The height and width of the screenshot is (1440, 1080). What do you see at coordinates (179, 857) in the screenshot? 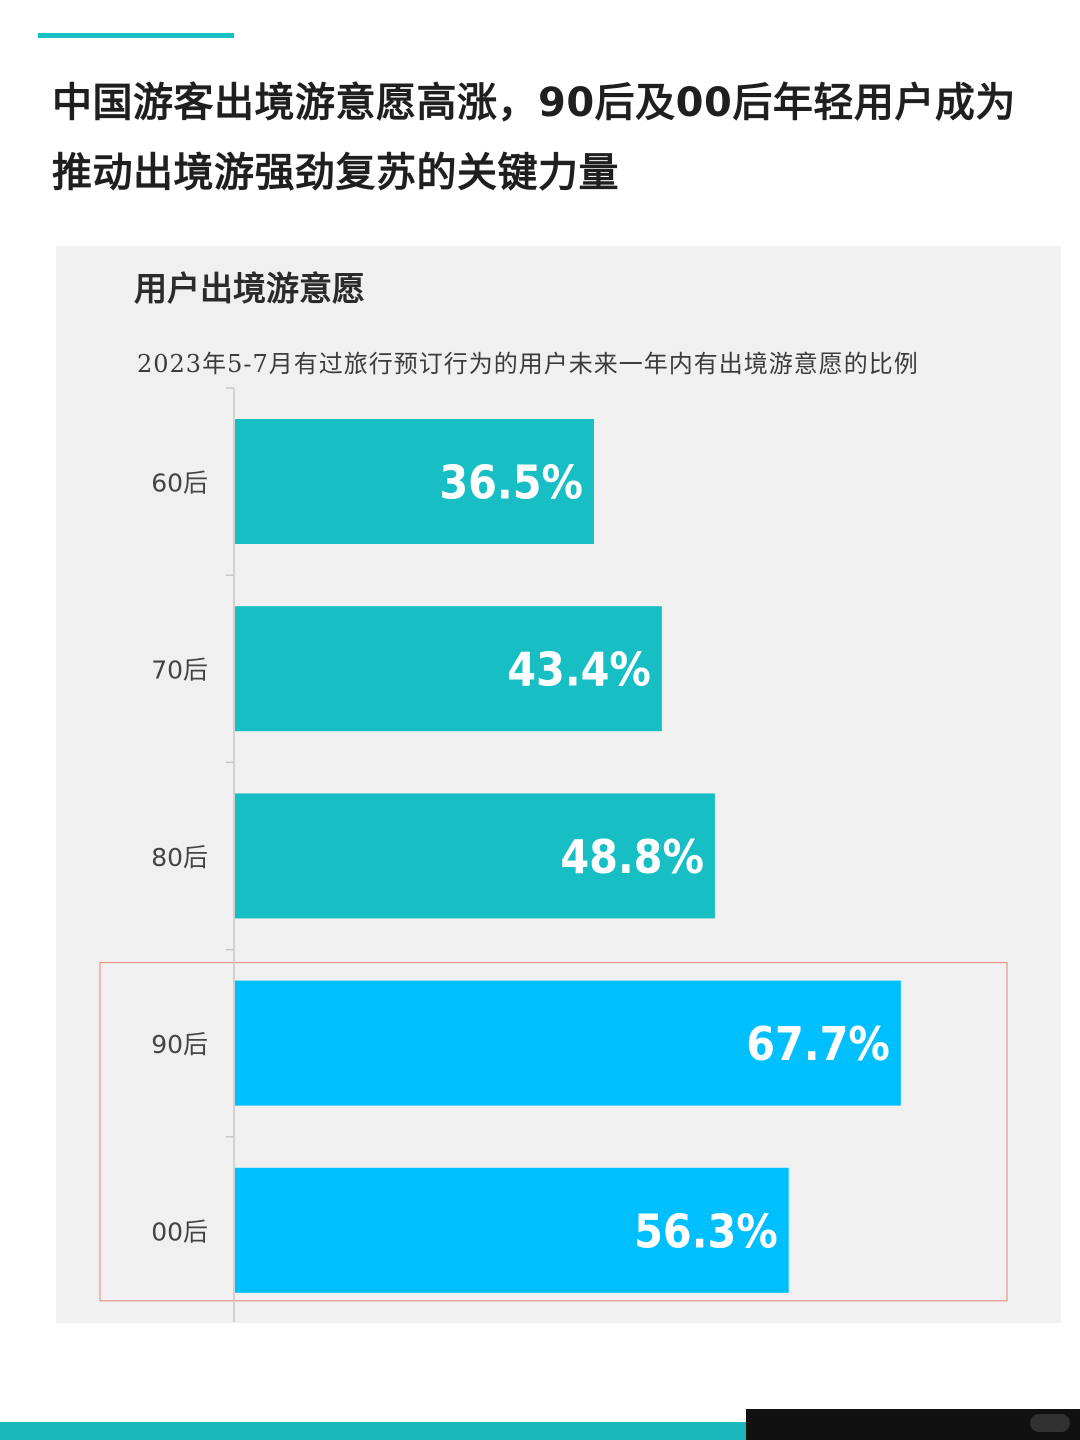
I see `category-label: 80后` at bounding box center [179, 857].